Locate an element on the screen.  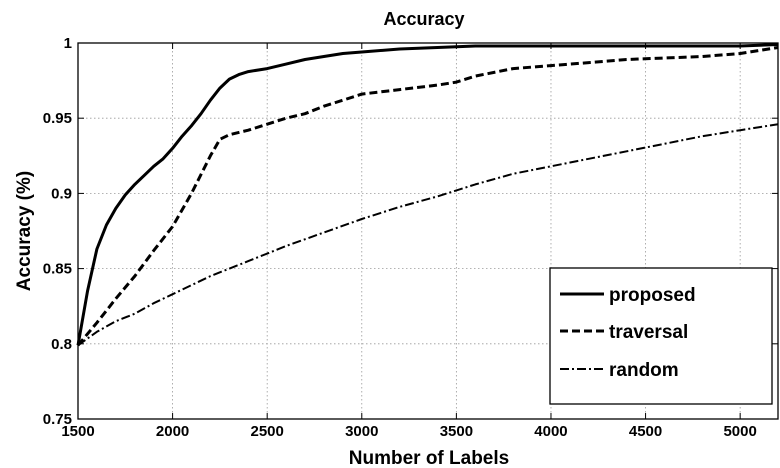
legend-box is located at coordinates (661, 336).